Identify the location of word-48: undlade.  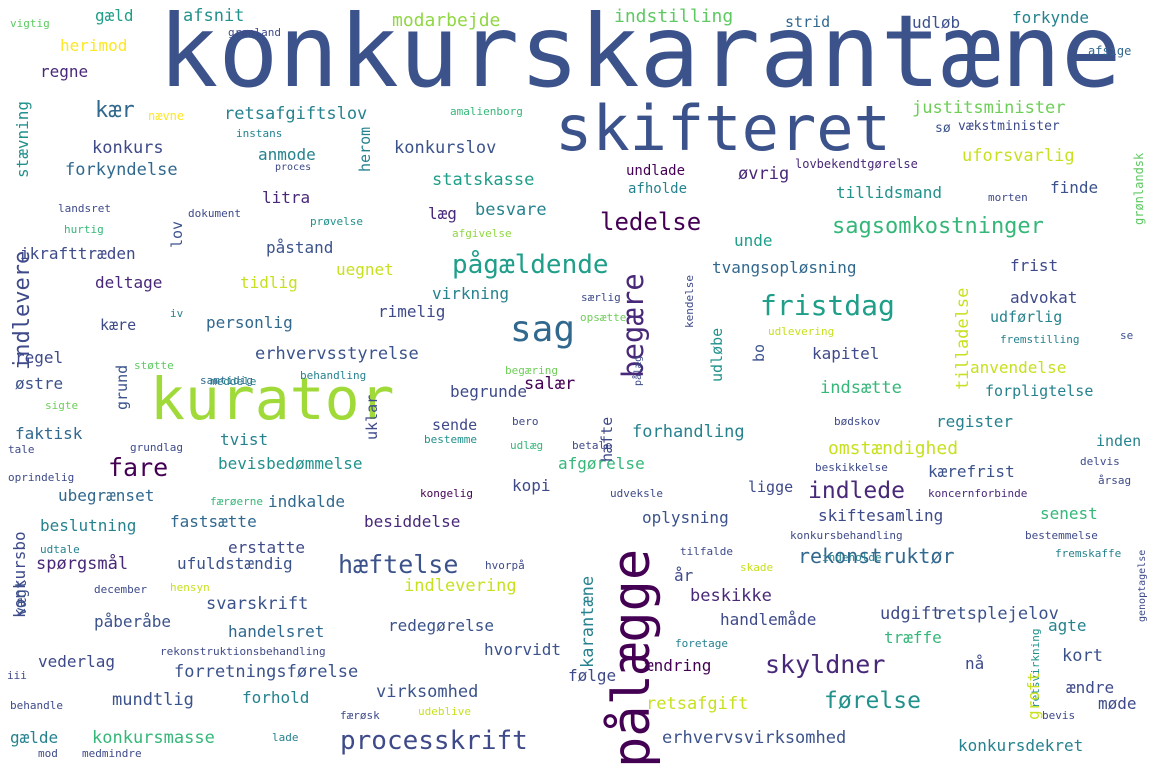
(656, 171).